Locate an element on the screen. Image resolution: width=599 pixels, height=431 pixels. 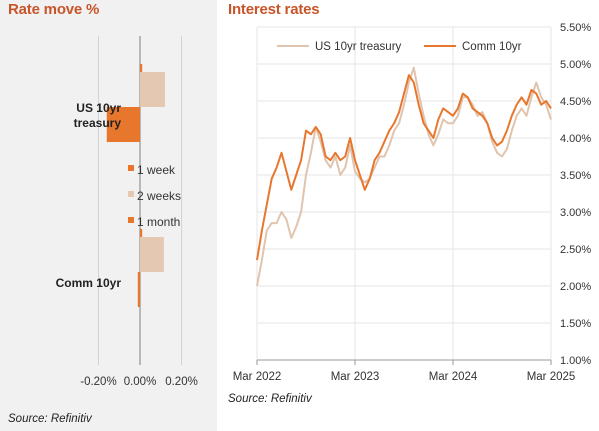
x-tick-label: -0.20% is located at coordinates (98, 382).